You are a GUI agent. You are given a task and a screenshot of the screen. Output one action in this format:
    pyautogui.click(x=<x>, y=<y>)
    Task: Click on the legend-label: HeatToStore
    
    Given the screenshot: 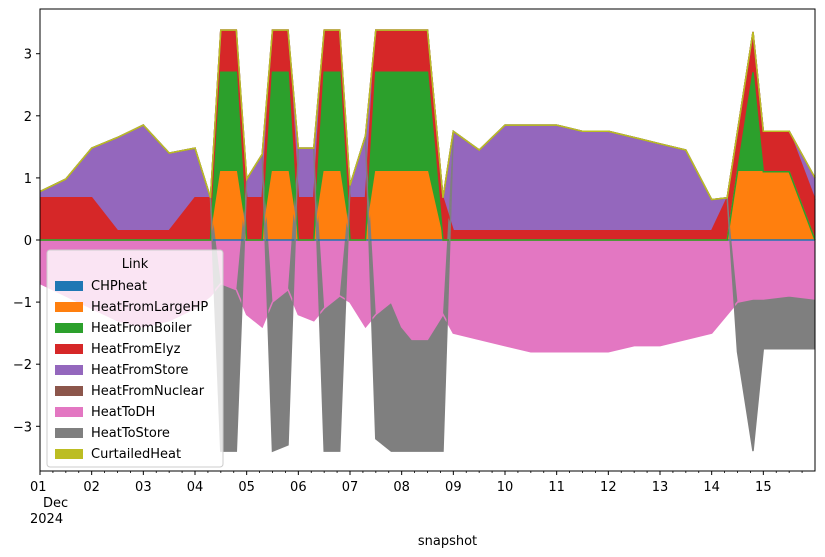 What is the action you would take?
    pyautogui.click(x=130, y=433)
    